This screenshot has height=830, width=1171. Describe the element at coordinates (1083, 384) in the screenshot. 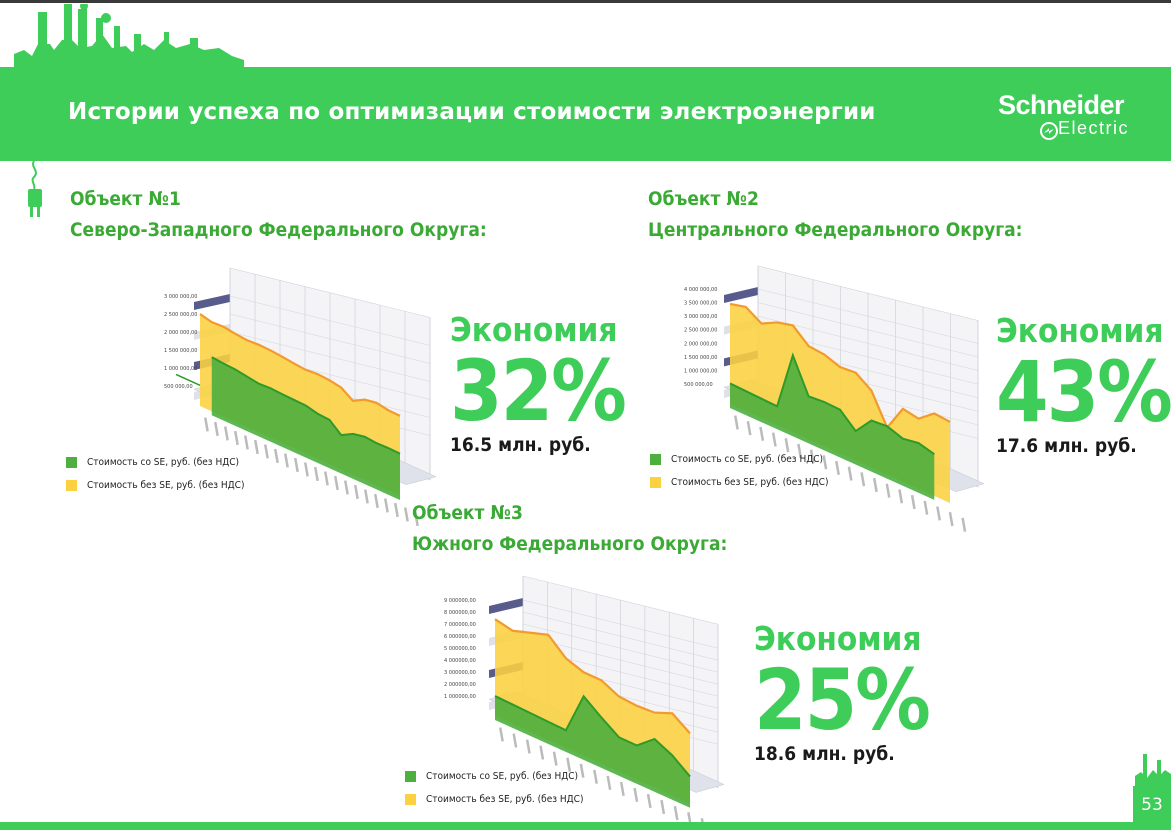

I see `object-2-saving: Экономия 43% 17.6 млн. руб.` at that location.